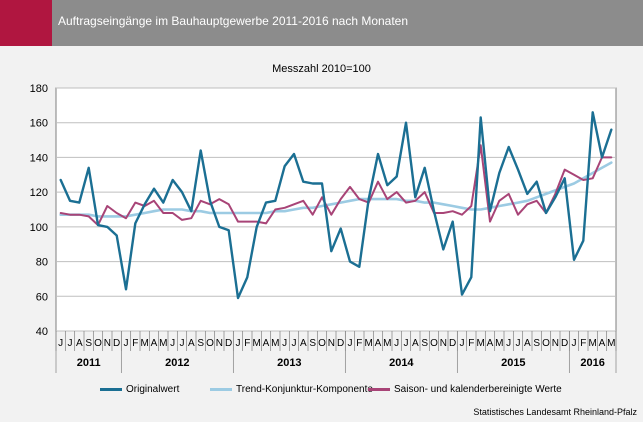 This screenshot has height=422, width=643. I want to click on legend-label-adjusted: Saison- und kalenderbereinigte Werte, so click(478, 389).